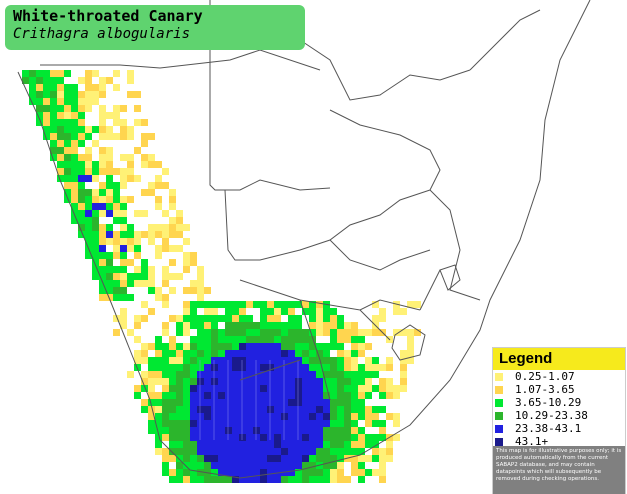 The width and height of the screenshot is (627, 494). What do you see at coordinates (551, 415) in the screenshot?
I see `legend-label: 10.29-23.38` at bounding box center [551, 415].